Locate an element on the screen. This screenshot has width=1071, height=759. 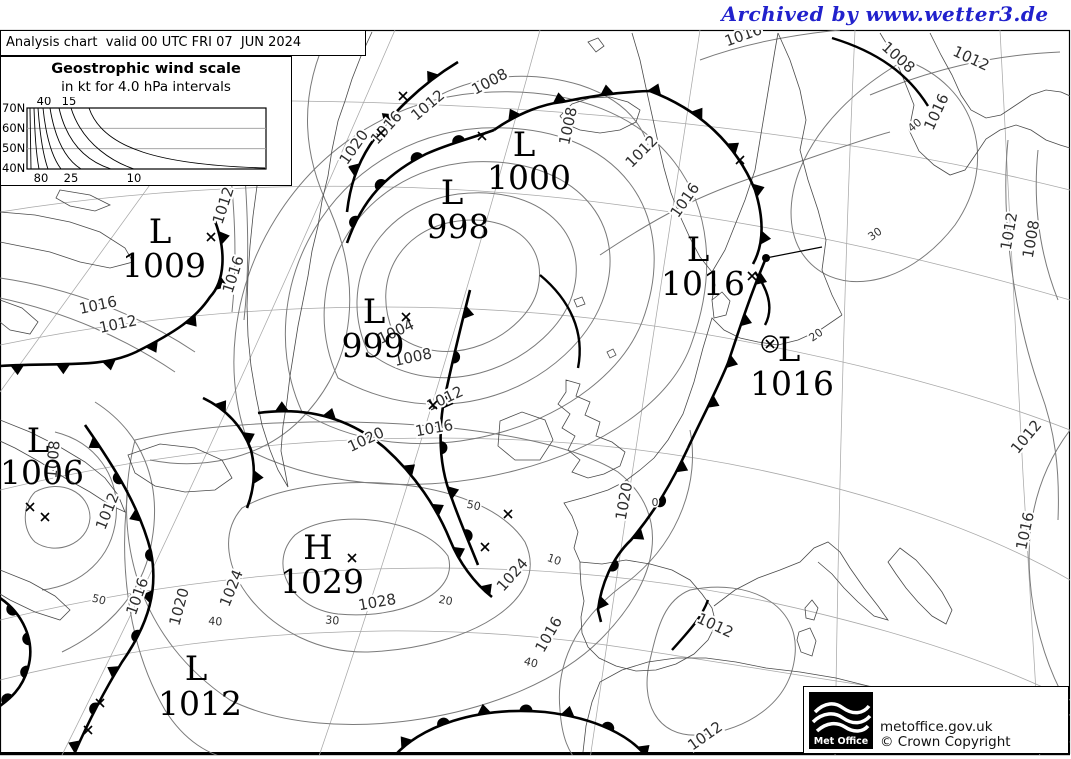
cold-front-norwegian-sea is located at coordinates (628, 177).